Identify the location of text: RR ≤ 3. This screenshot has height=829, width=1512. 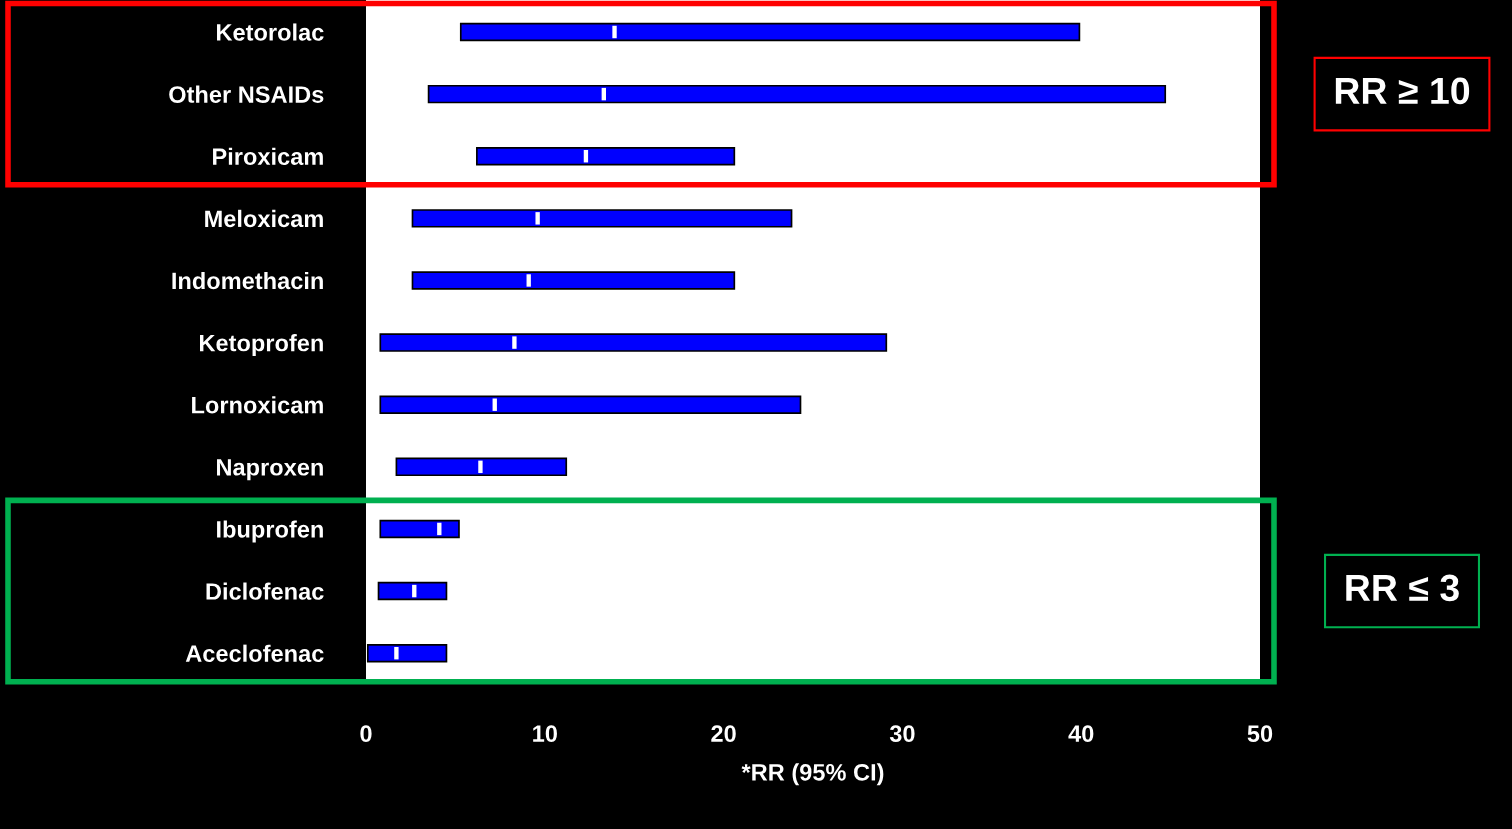
(1402, 588).